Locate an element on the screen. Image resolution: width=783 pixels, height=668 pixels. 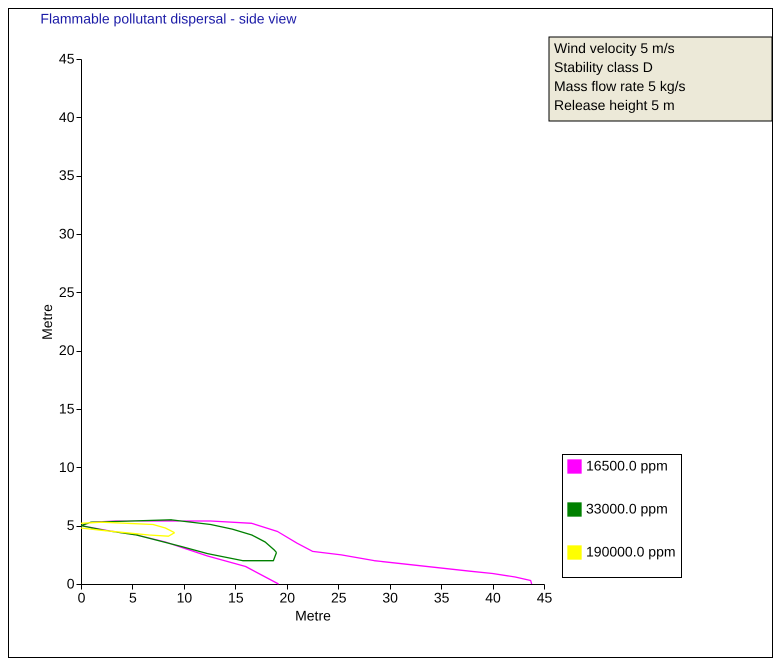
y-tick-label: 0 is located at coordinates (70, 584).